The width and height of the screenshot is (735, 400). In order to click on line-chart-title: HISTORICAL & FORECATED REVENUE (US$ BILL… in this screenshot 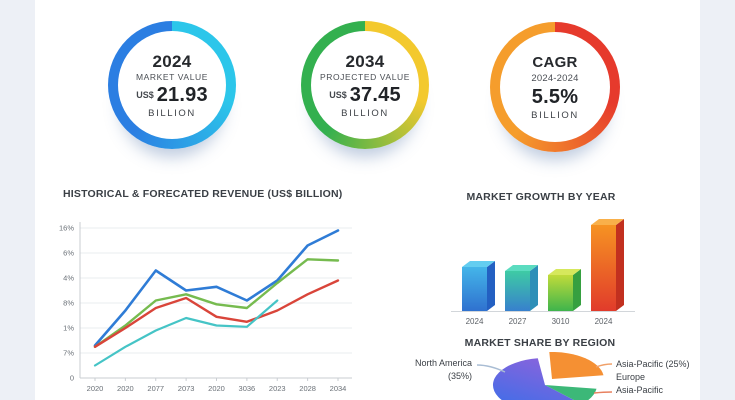, I will do `click(203, 194)`.